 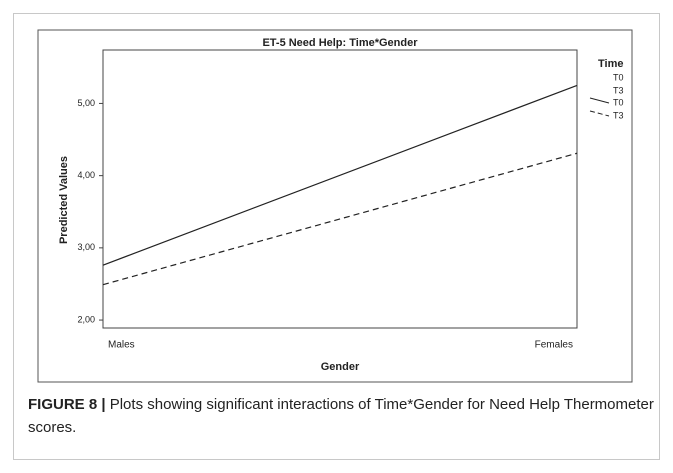 I want to click on y-tick-label: 3,00, so click(x=86, y=247).